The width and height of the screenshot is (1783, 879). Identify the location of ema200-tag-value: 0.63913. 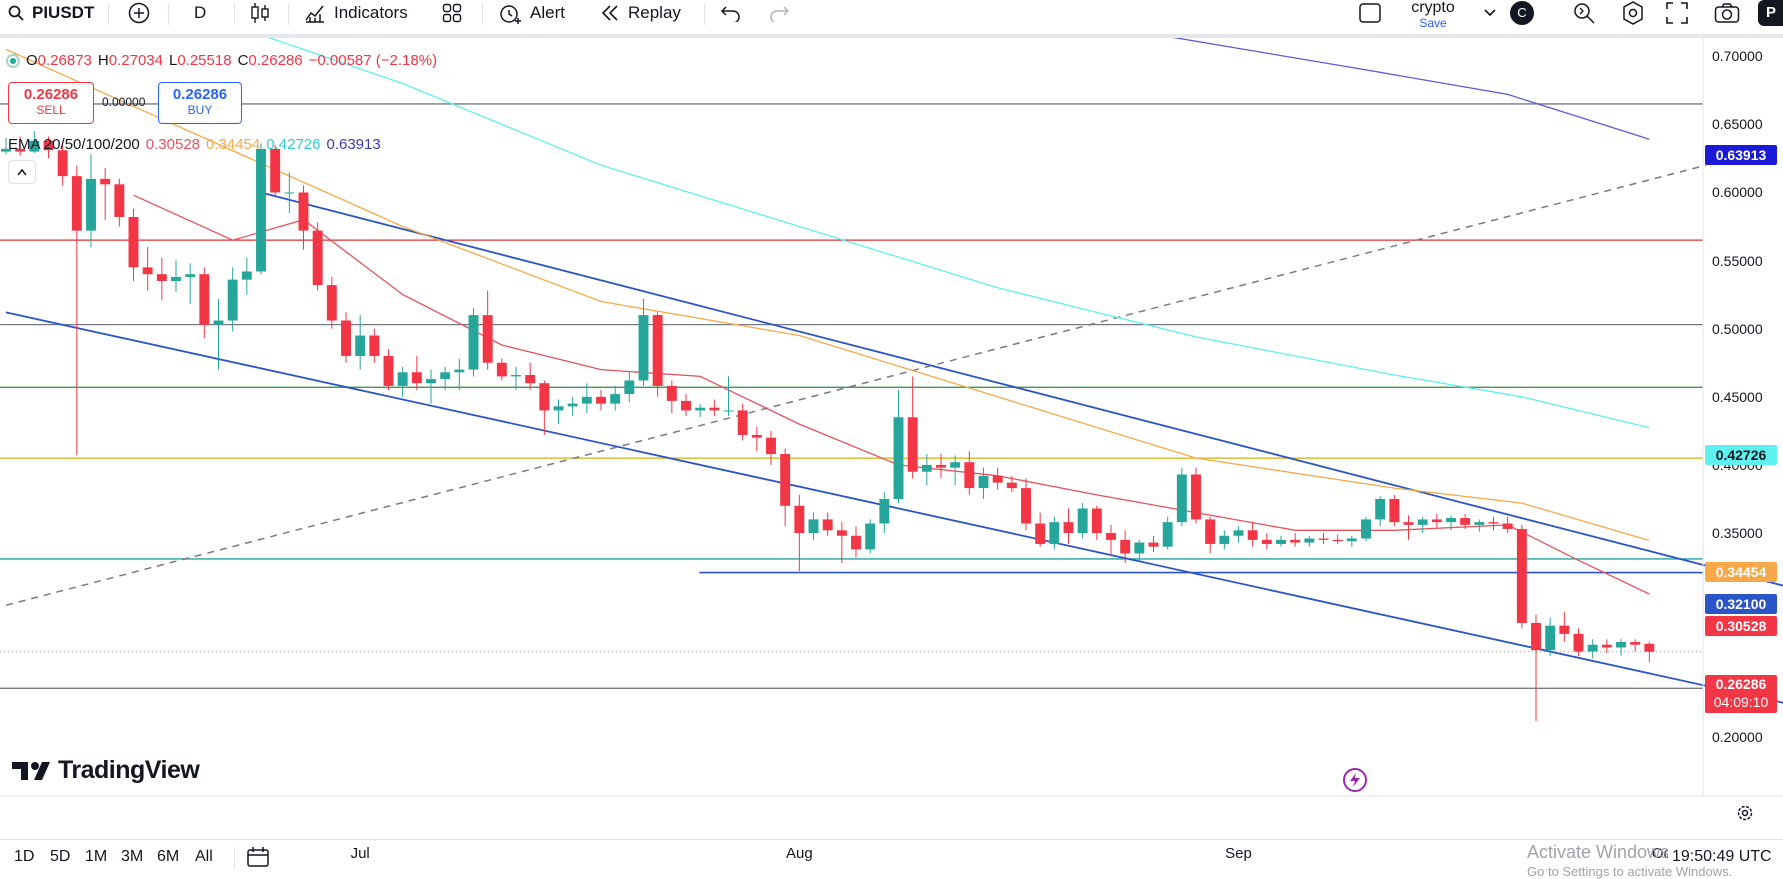
(1741, 155).